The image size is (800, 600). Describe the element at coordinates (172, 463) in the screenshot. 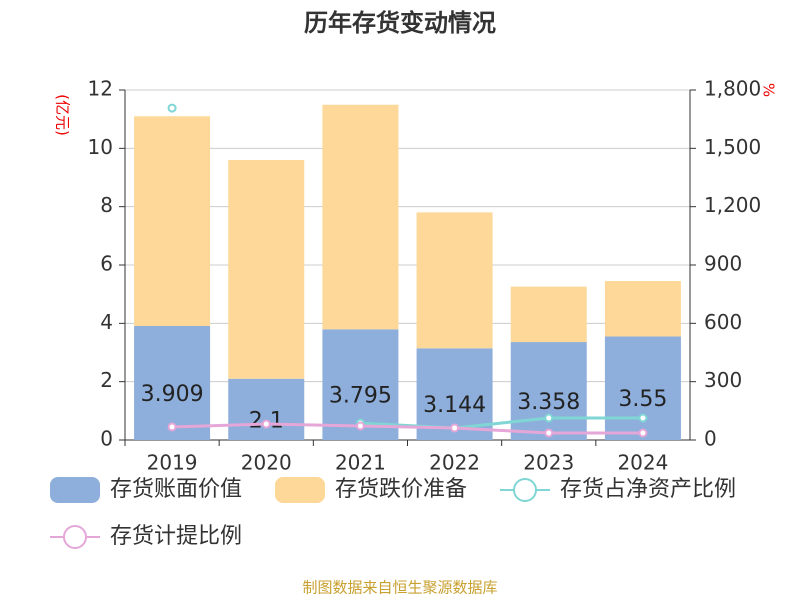

I see `x-tick-label: 2019` at that location.